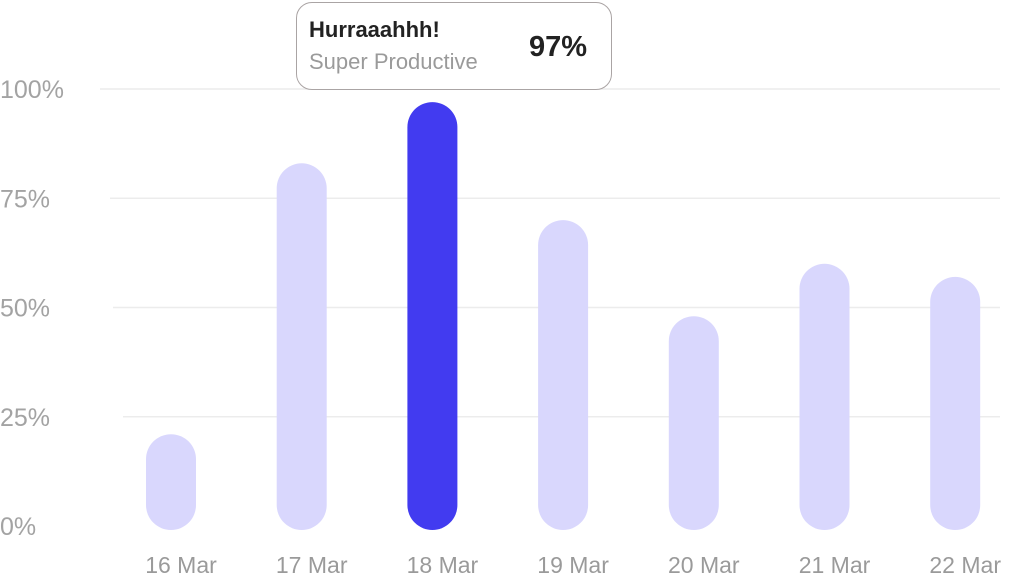  Describe the element at coordinates (181, 564) in the screenshot. I see `x-tick-label: 16 Mar` at that location.